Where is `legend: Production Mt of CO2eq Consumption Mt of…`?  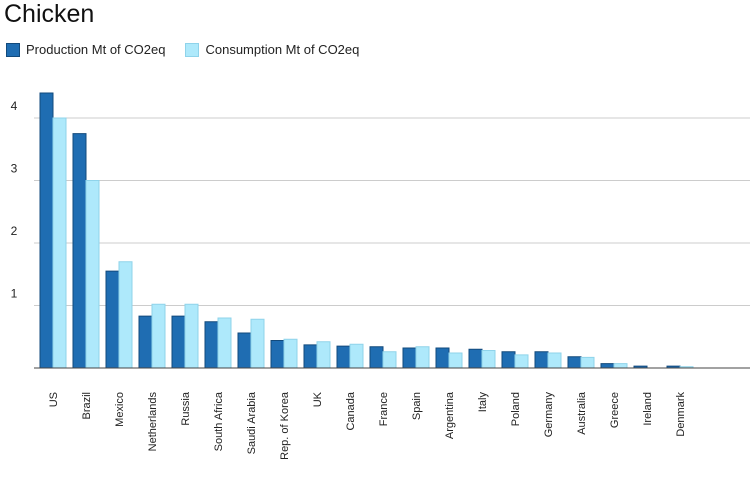
legend: Production Mt of CO2eq Consumption Mt of… is located at coordinates (192, 49).